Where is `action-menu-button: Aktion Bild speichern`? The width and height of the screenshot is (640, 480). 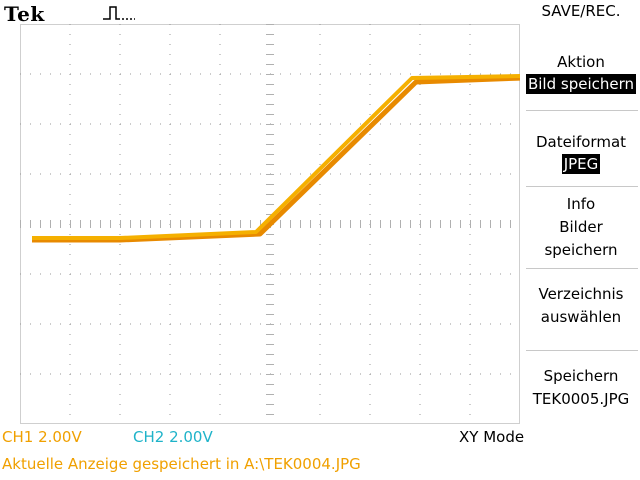
action-menu-button: Aktion Bild speichern is located at coordinates (581, 72).